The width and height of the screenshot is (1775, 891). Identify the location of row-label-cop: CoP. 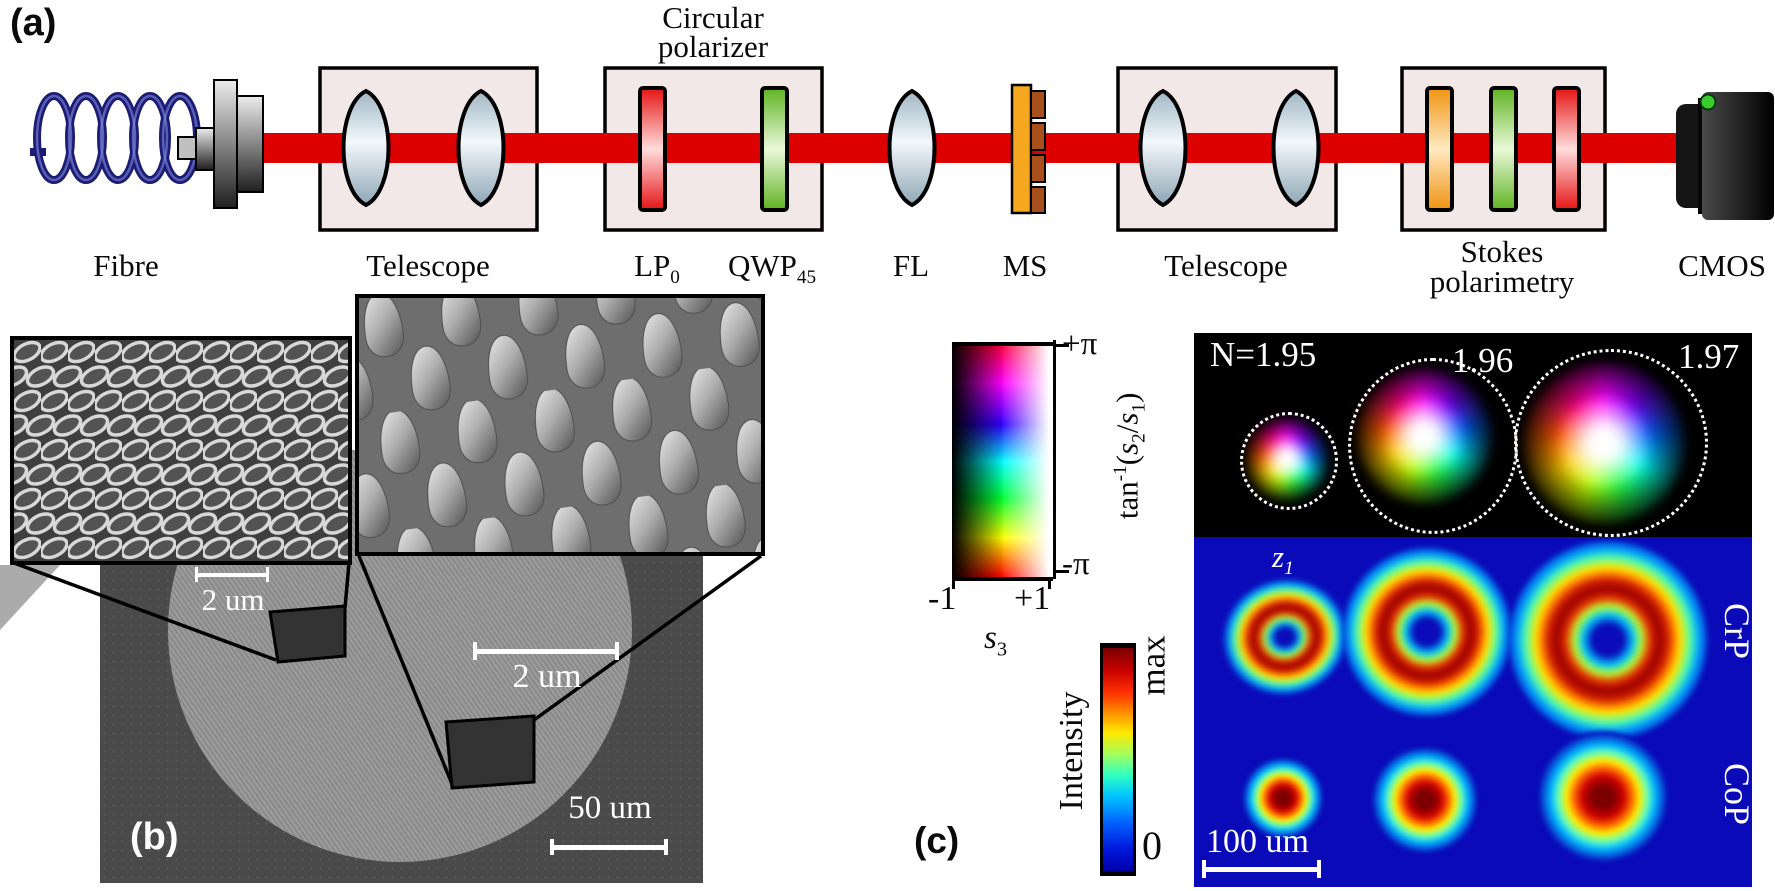
(1734, 794).